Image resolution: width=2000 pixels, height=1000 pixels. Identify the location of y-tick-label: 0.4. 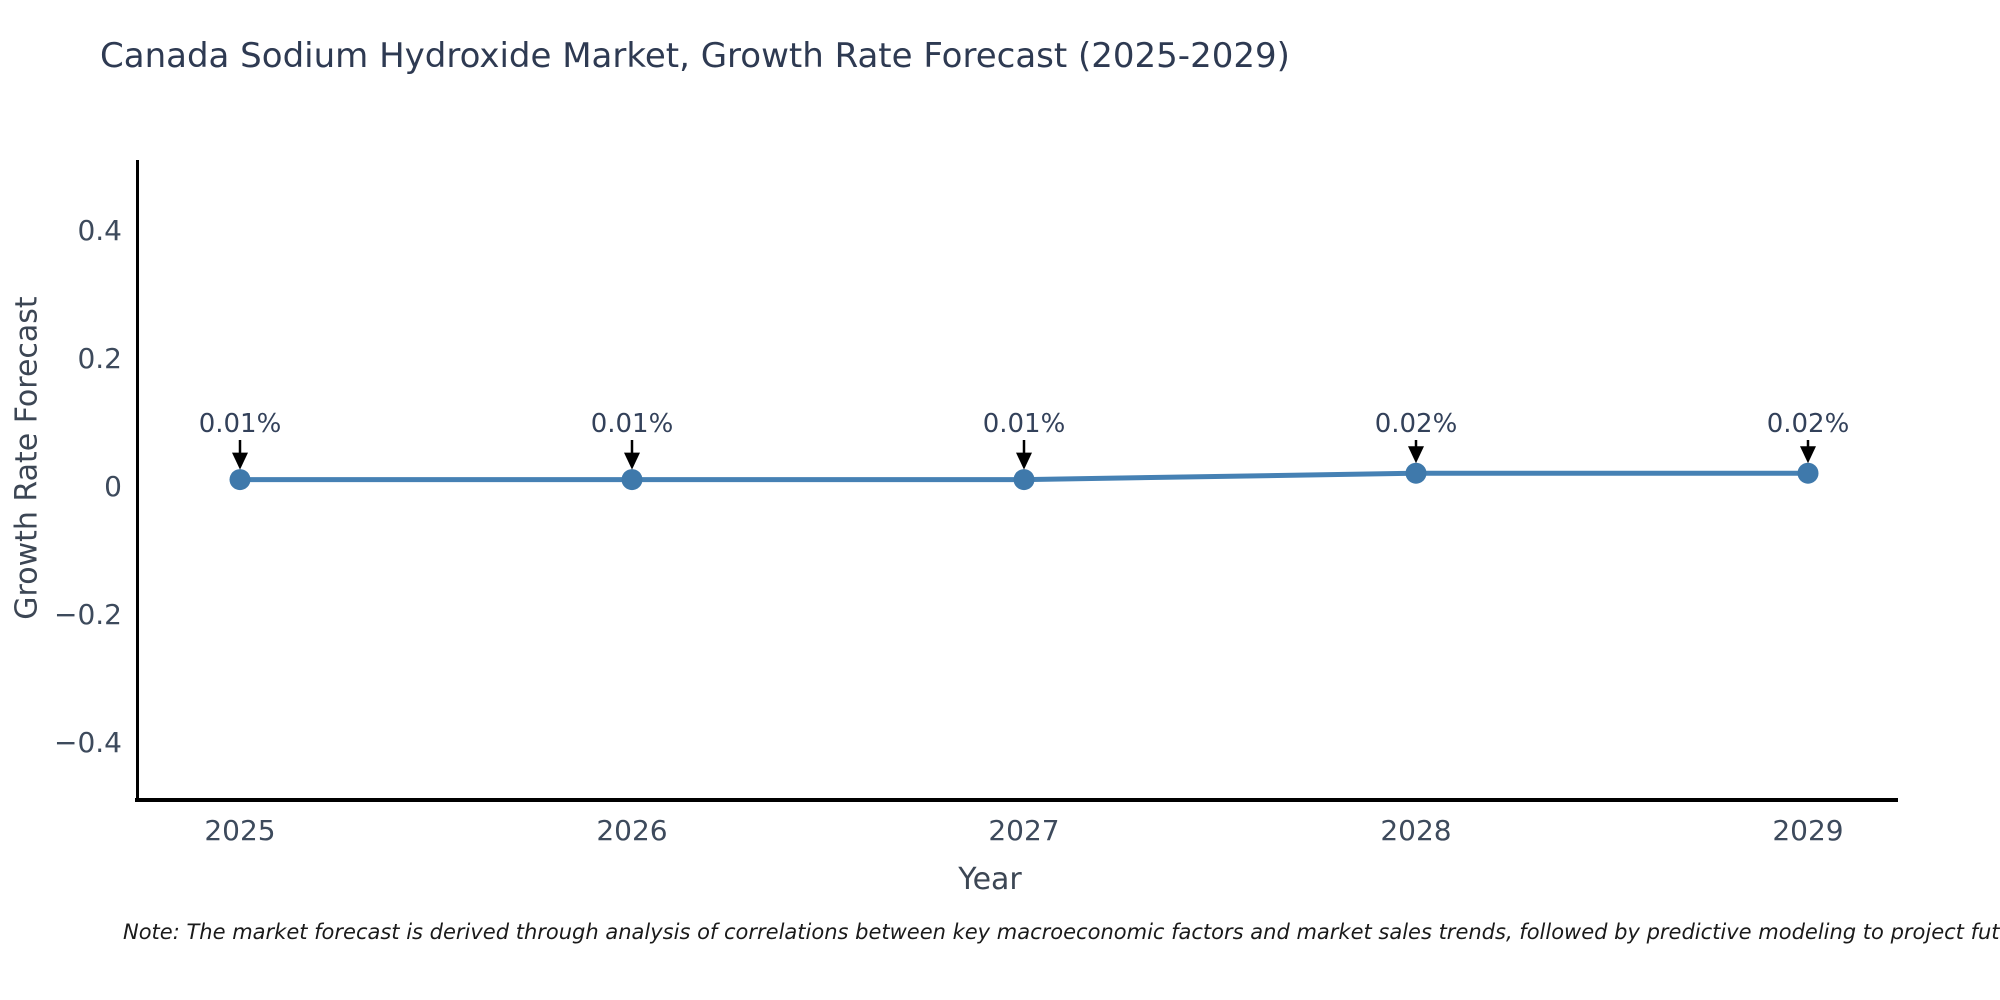
(99, 230).